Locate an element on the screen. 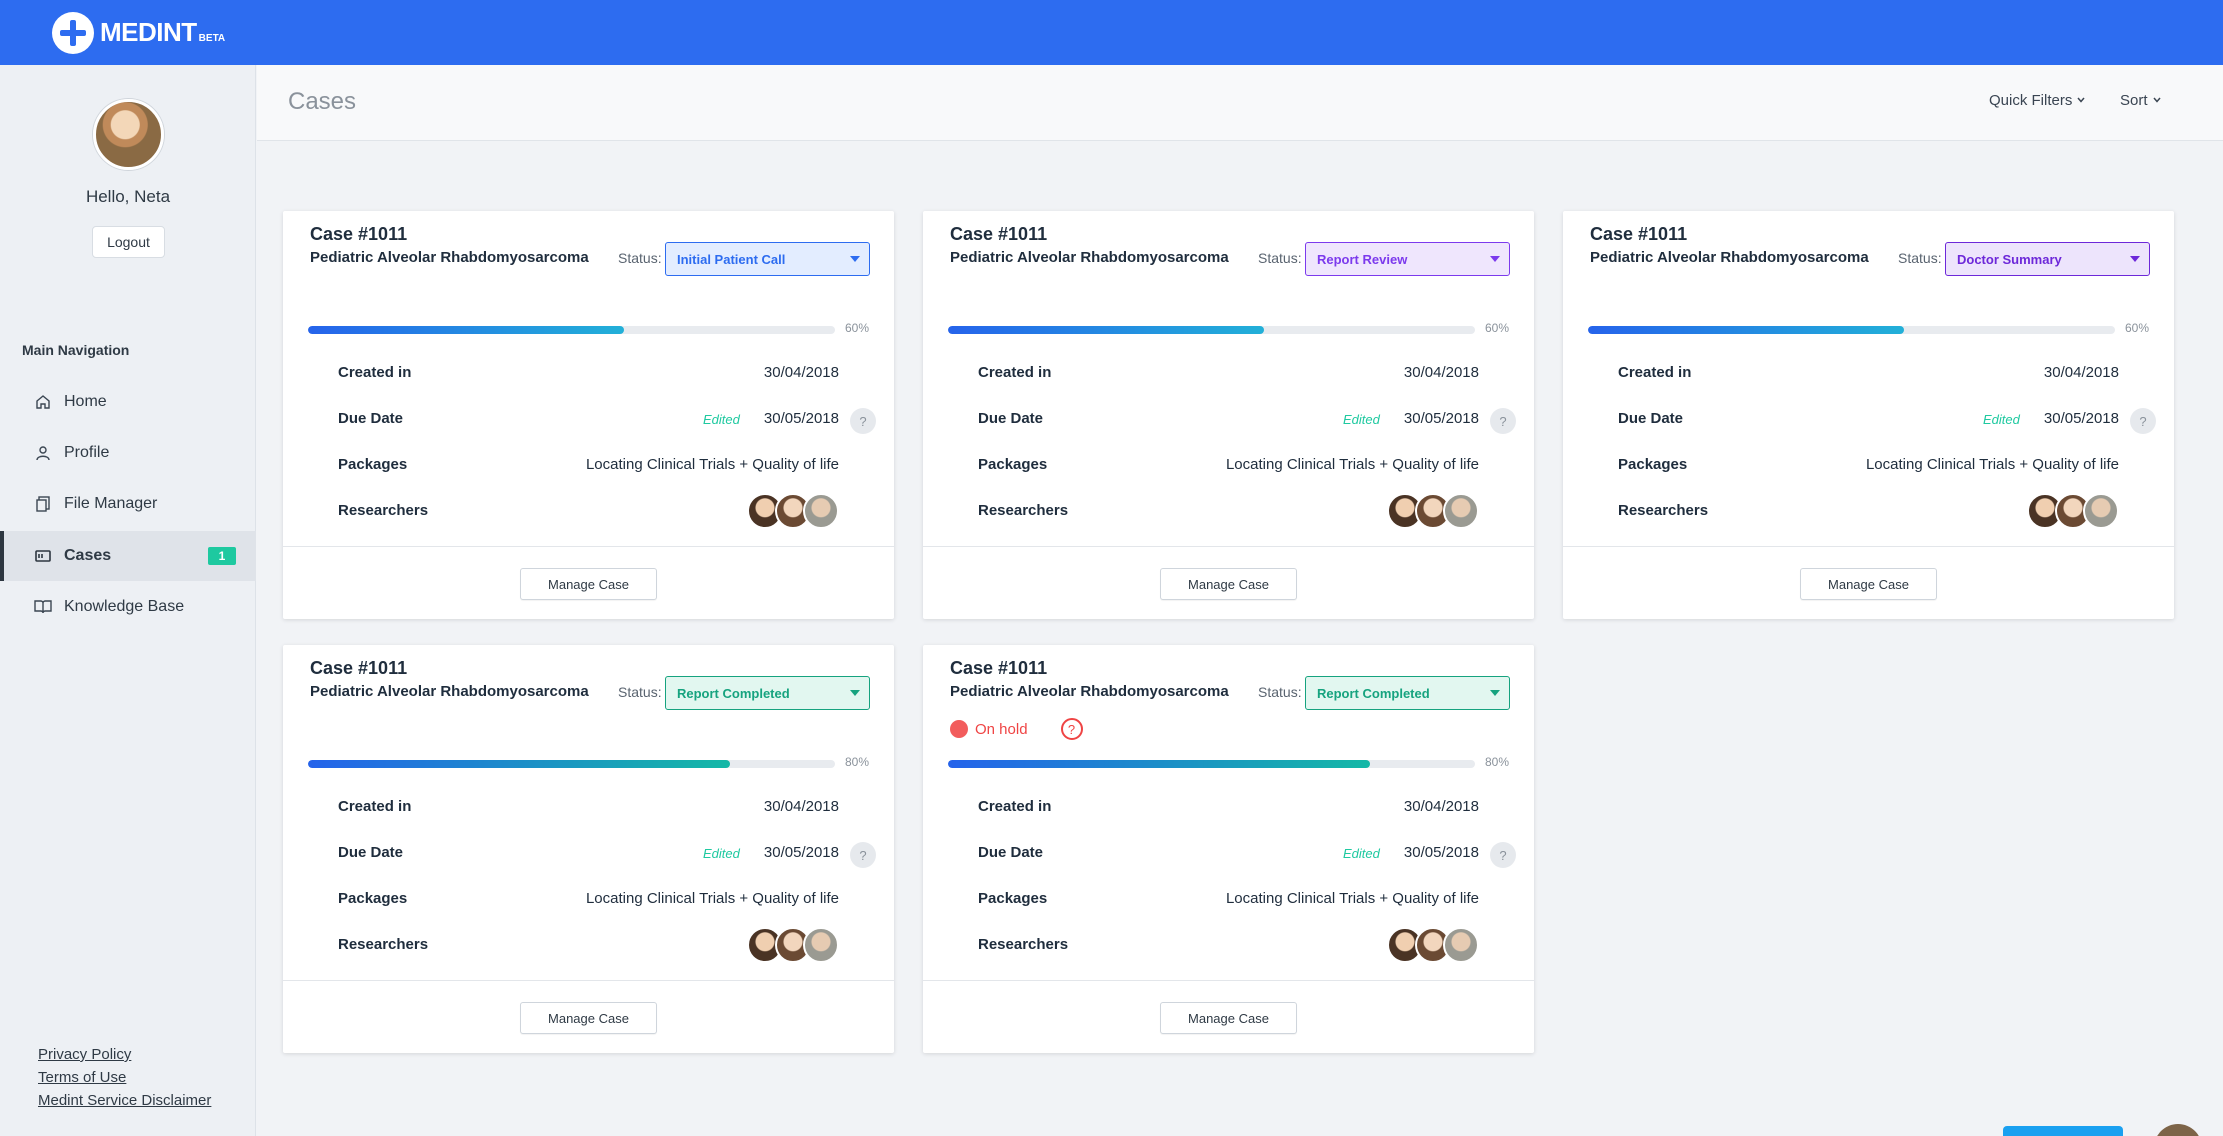 The image size is (2223, 1136). files-icon is located at coordinates (43, 504).